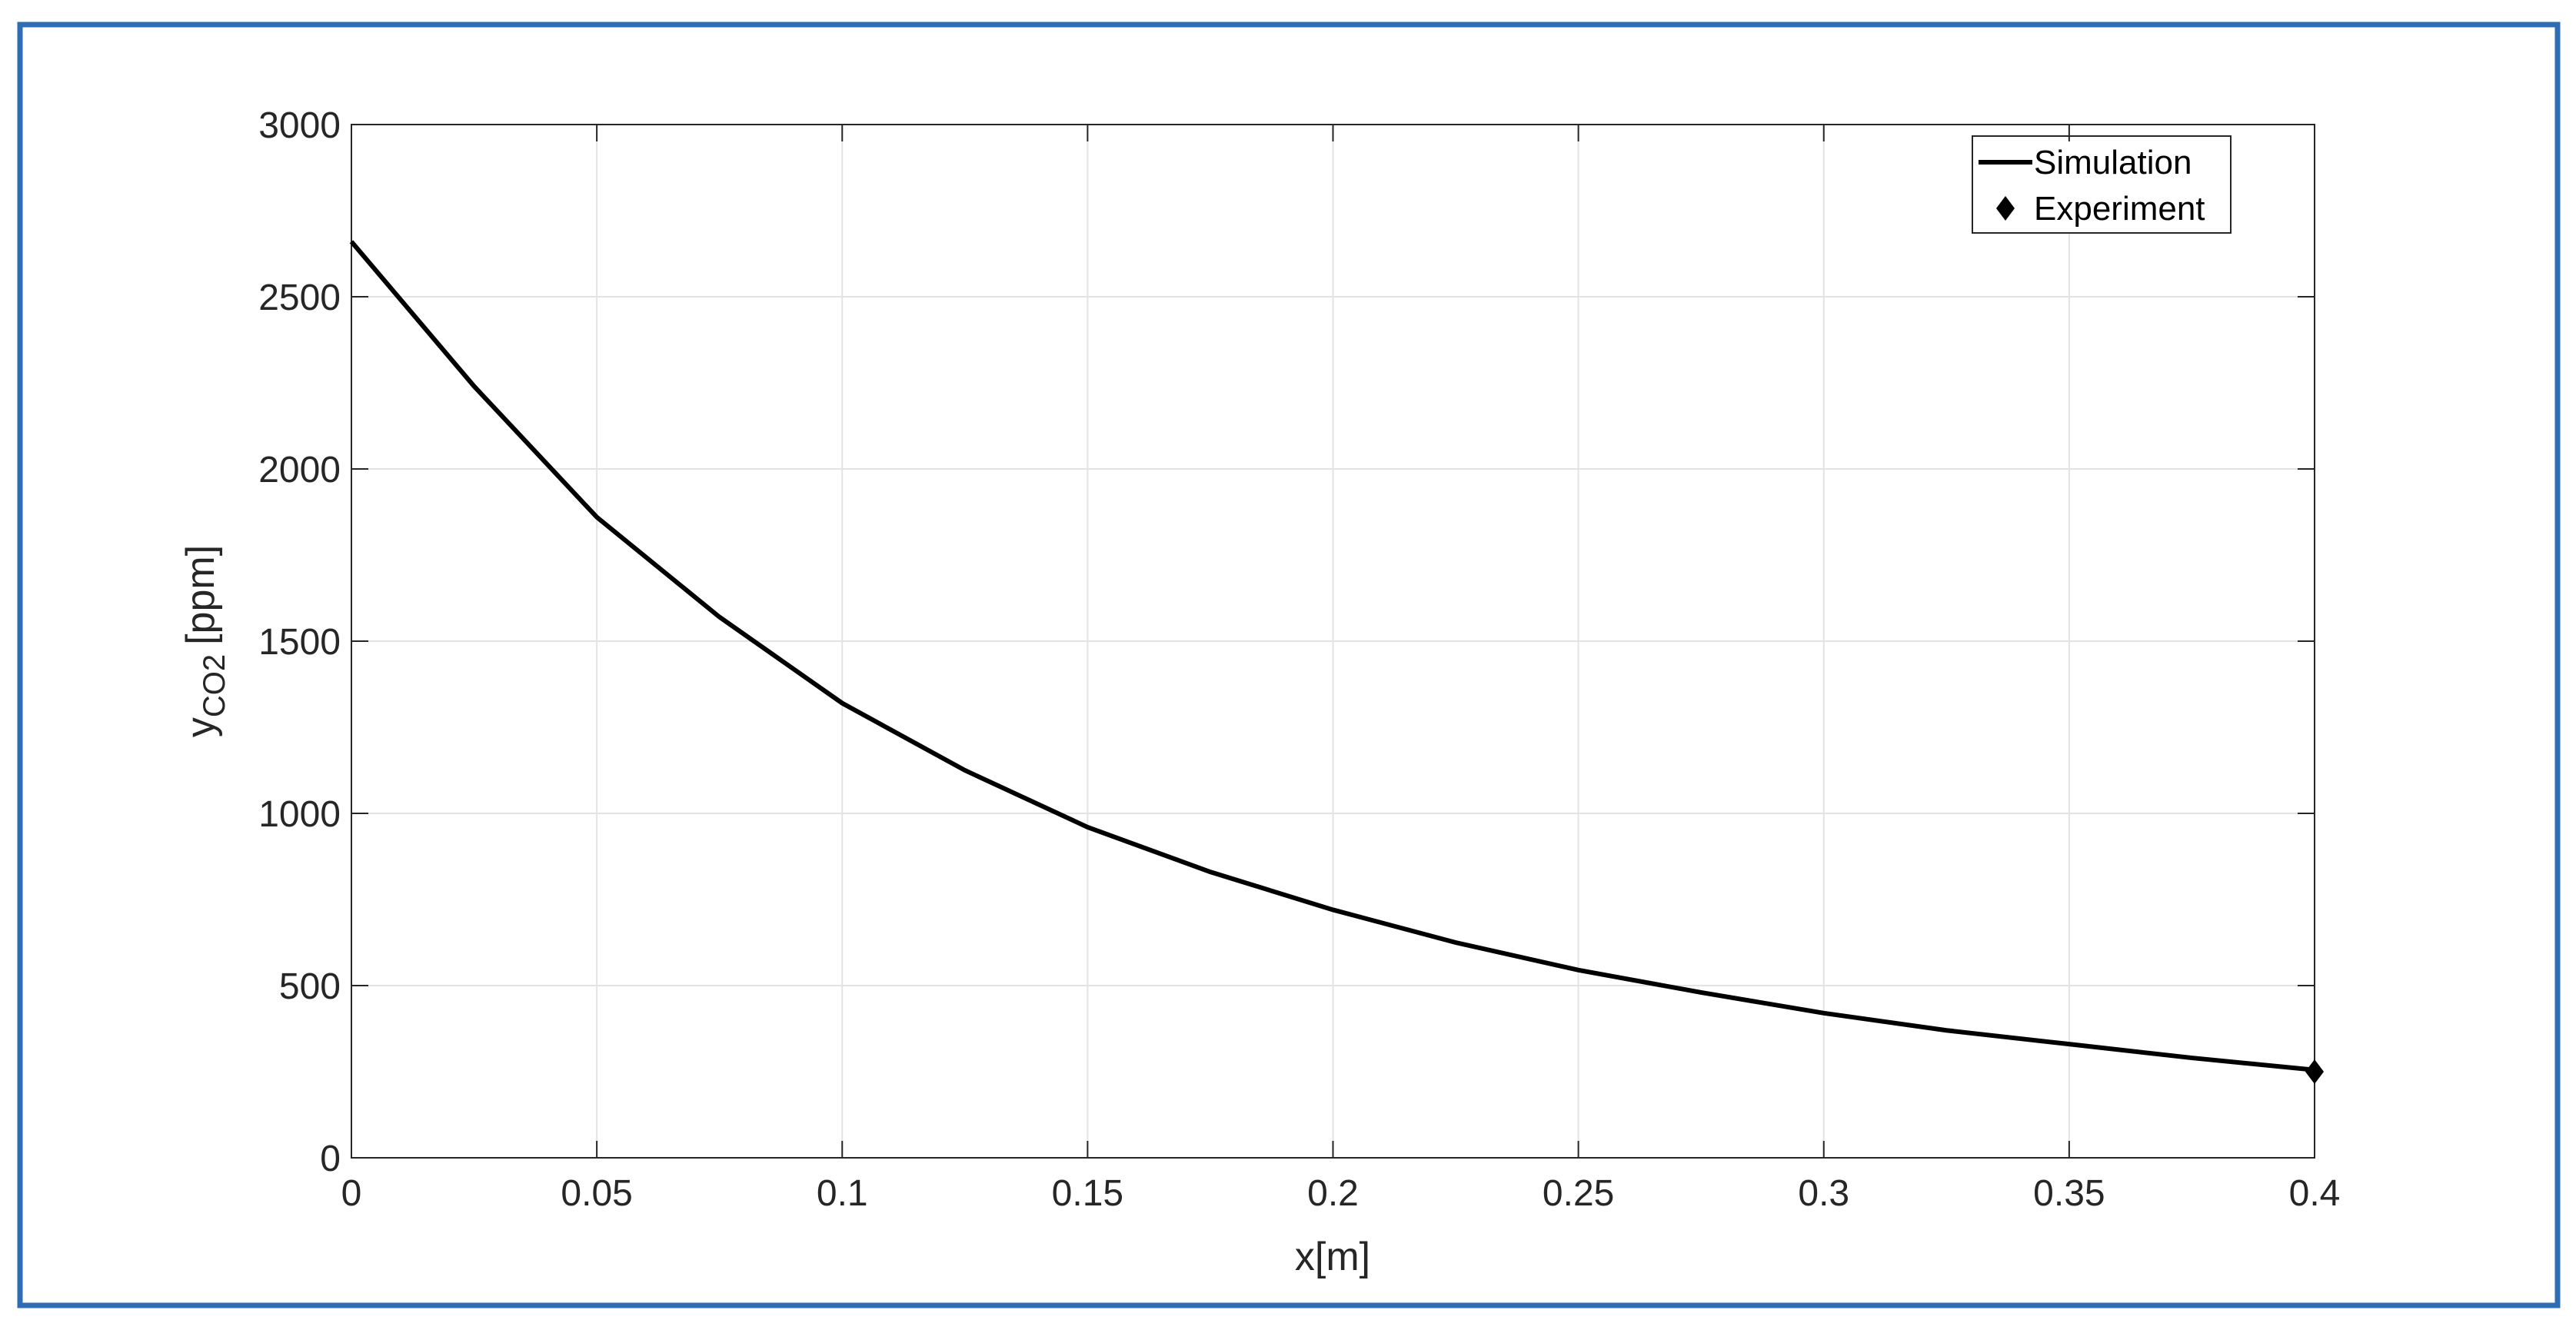 The height and width of the screenshot is (1320, 2576). What do you see at coordinates (1332, 1257) in the screenshot?
I see `x-axis-label: x[m]` at bounding box center [1332, 1257].